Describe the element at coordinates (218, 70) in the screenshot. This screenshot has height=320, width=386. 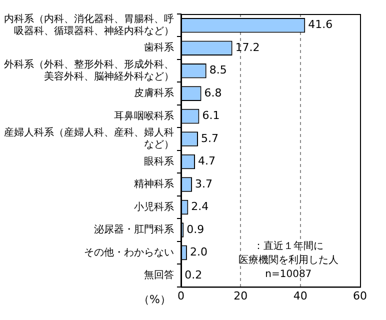
I see `data-label: 8.5` at that location.